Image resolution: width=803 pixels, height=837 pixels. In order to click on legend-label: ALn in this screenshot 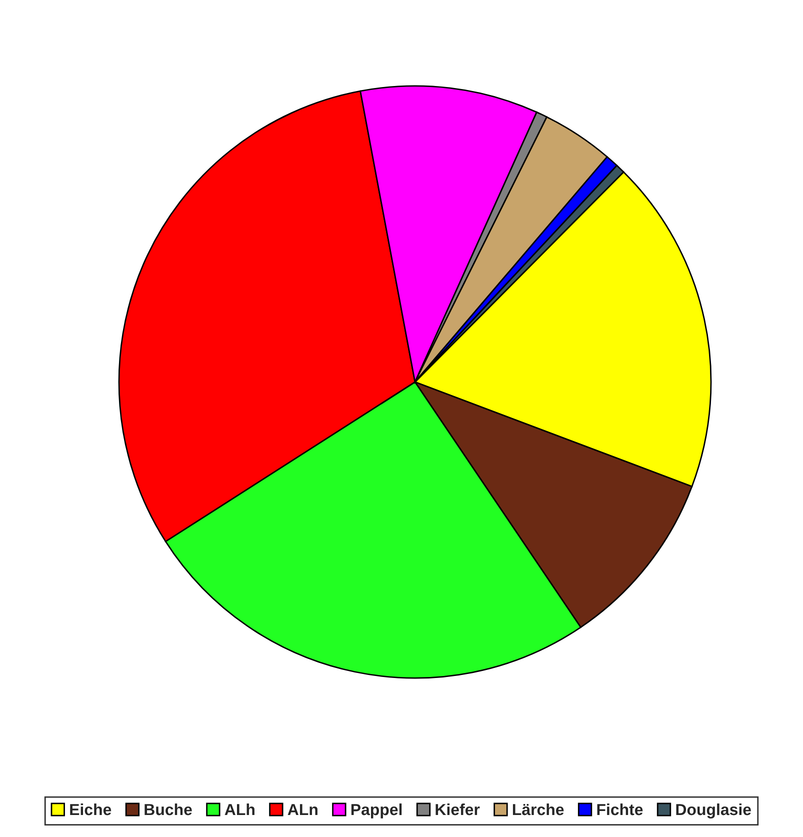, I will do `click(303, 810)`.